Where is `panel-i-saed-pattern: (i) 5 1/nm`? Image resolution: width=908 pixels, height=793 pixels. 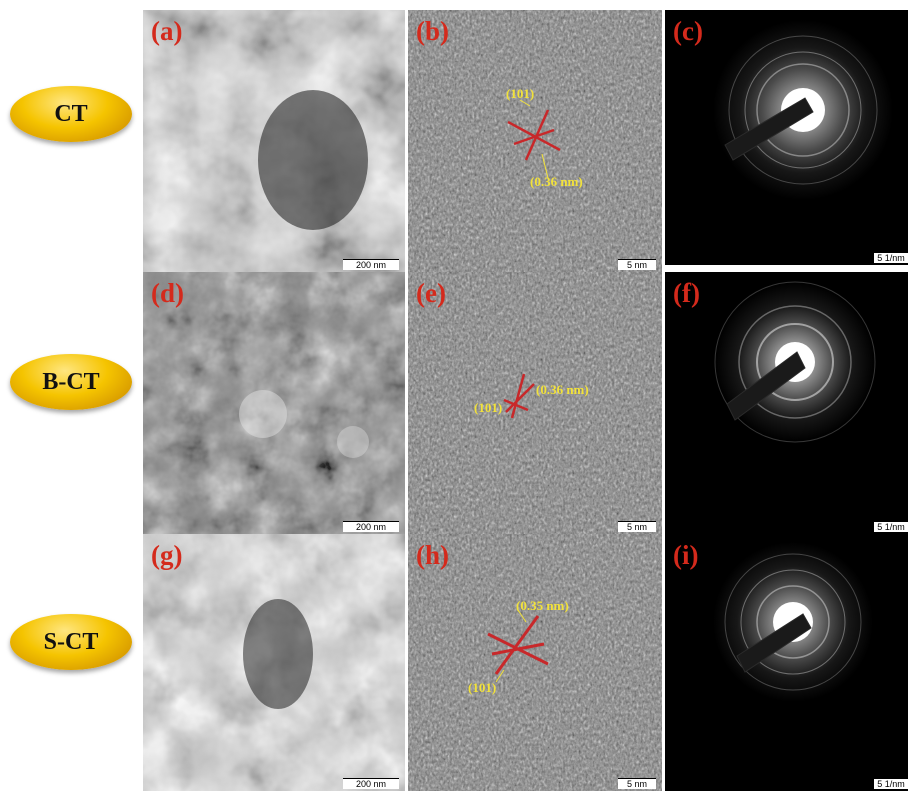 panel-i-saed-pattern: (i) 5 1/nm is located at coordinates (786, 662).